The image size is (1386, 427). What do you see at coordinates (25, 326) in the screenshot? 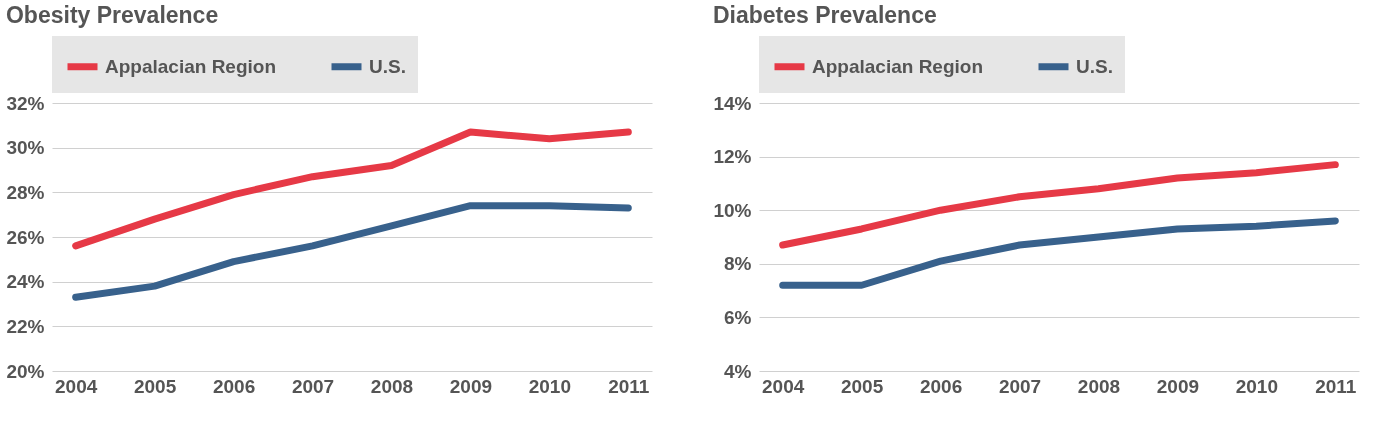
I see `y-tick-label: 22%` at bounding box center [25, 326].